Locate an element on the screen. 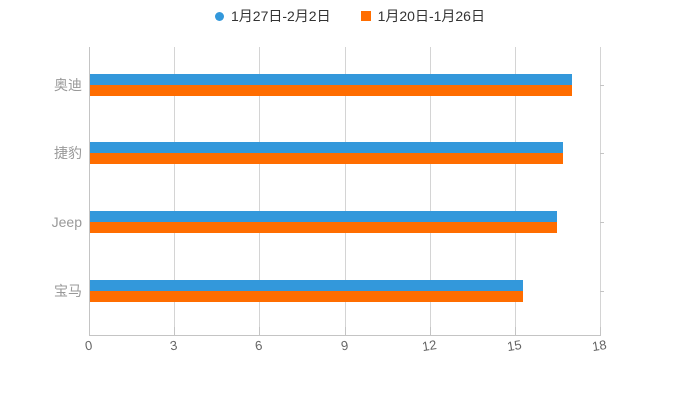 The width and height of the screenshot is (700, 400). bar-week-jan20-jan26-jeep is located at coordinates (323, 227).